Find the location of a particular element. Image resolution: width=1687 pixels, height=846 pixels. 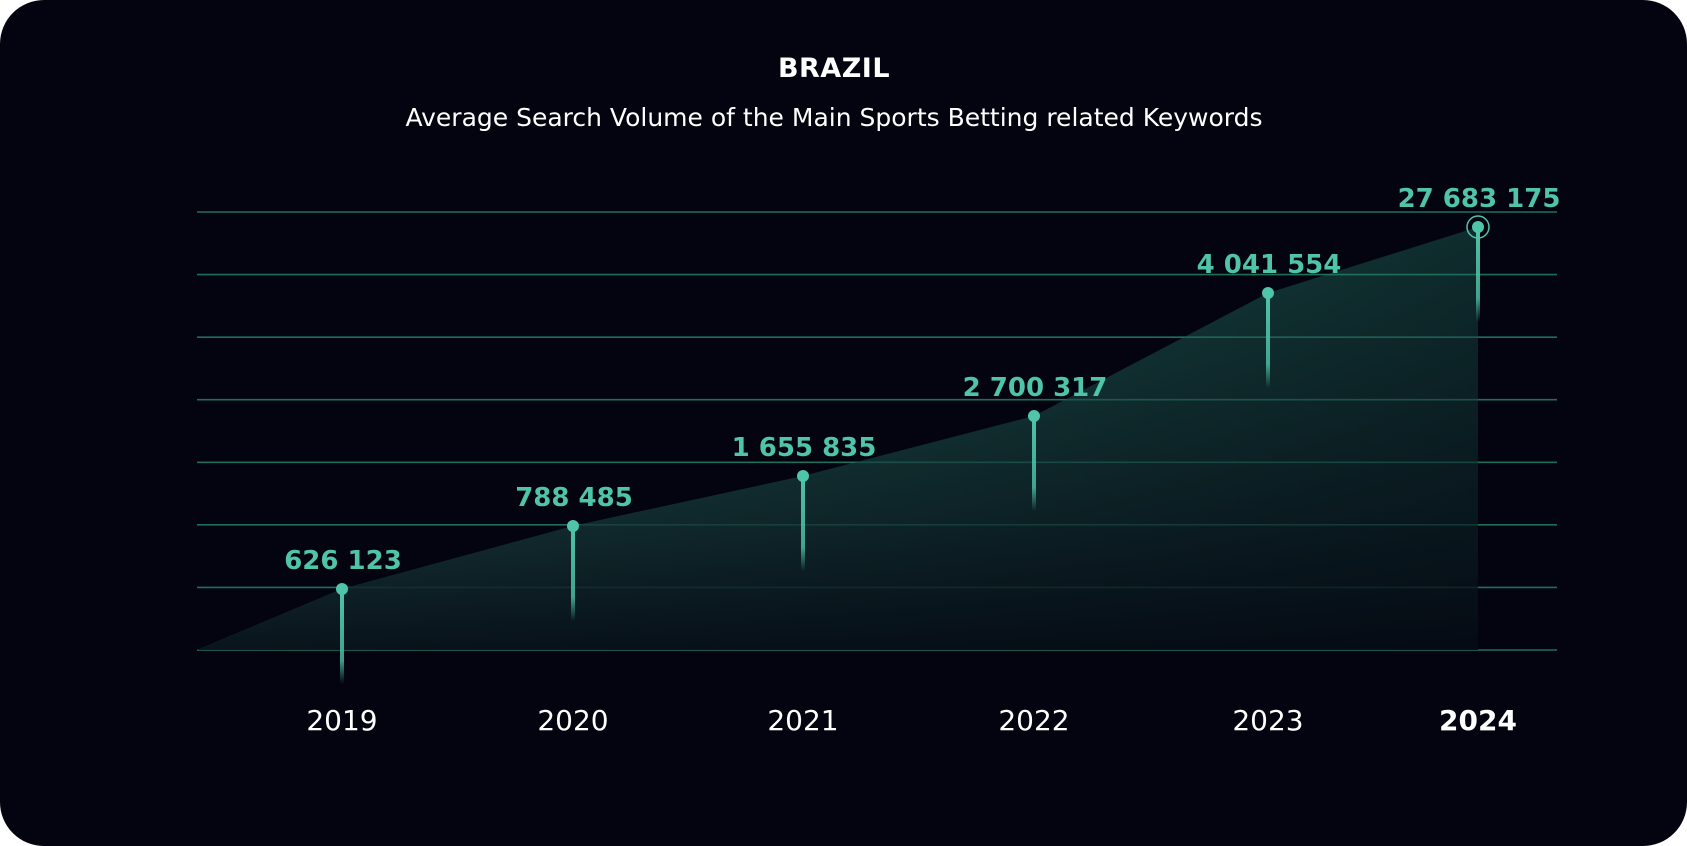

x-axis: 2019 2020 2021 2022 2023 2024 is located at coordinates (911, 720).